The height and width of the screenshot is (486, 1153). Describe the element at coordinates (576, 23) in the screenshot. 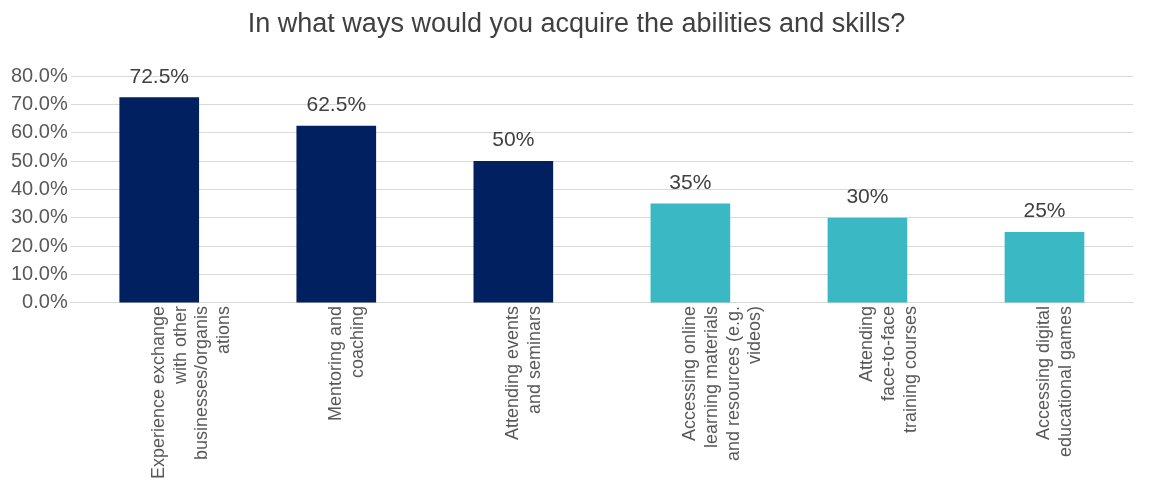

I see `chart-title: In what ways would you acquire the abilities and skills?` at that location.